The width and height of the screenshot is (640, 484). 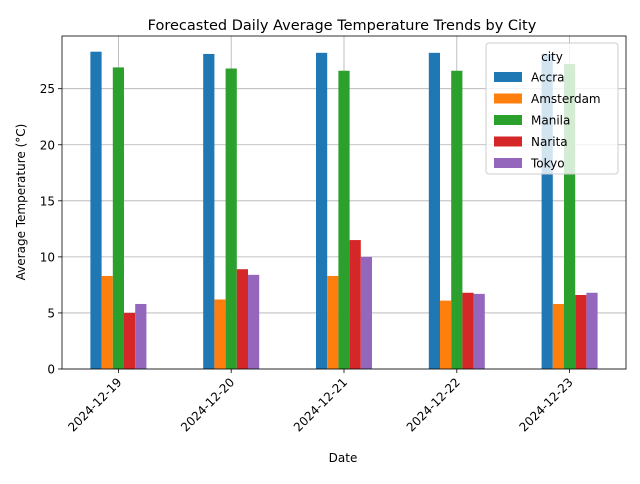 What do you see at coordinates (549, 142) in the screenshot?
I see `legend-label-narita: Narita` at bounding box center [549, 142].